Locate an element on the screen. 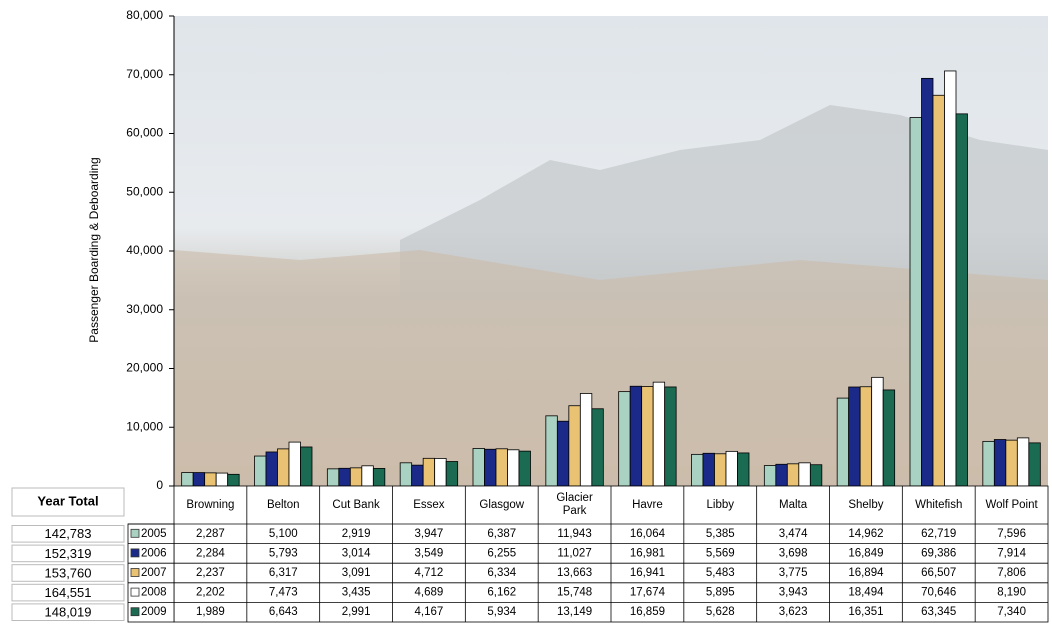  legend-swatch is located at coordinates (135, 572).